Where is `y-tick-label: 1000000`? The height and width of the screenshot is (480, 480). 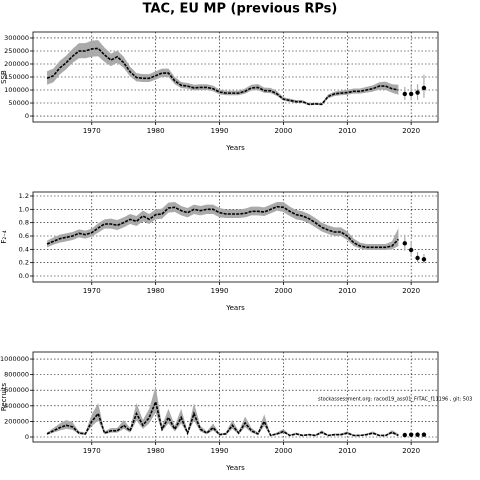 y-tick-label: 1000000 is located at coordinates (14, 359).